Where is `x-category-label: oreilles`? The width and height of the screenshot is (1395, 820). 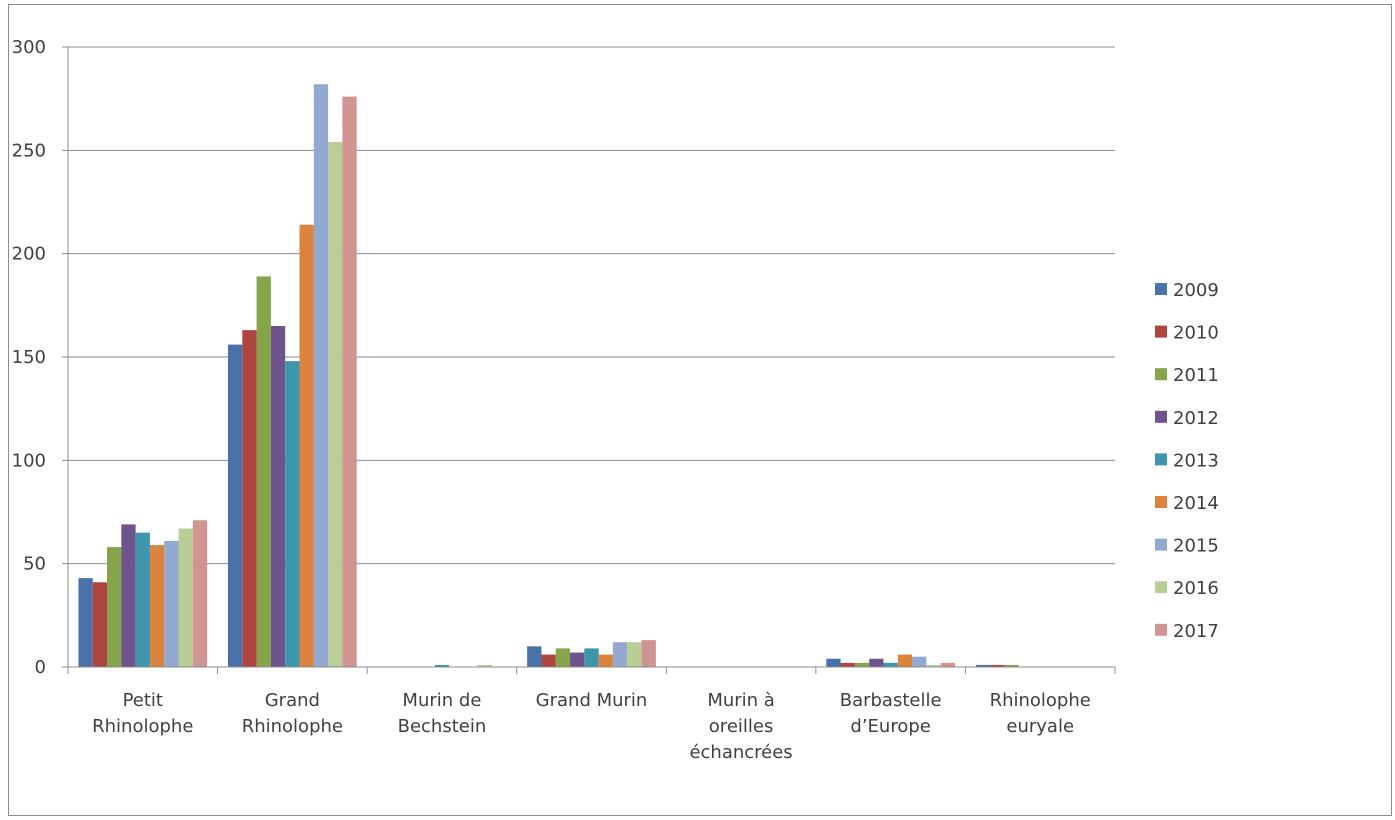
x-category-label: oreilles is located at coordinates (741, 726).